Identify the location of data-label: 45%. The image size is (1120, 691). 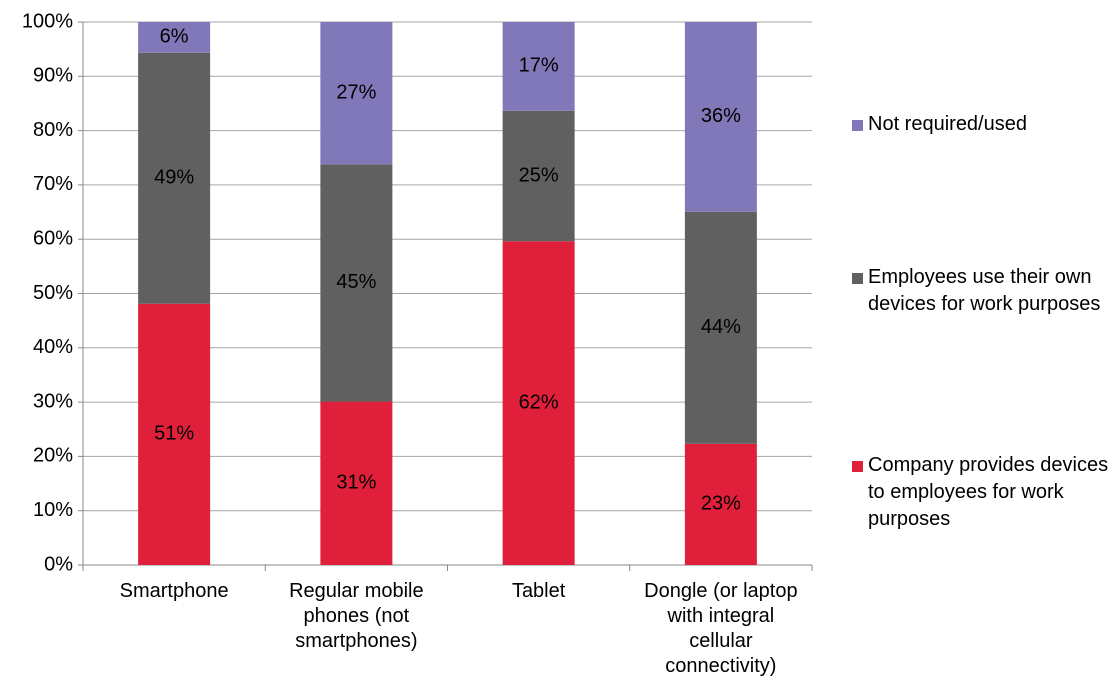
(356, 282).